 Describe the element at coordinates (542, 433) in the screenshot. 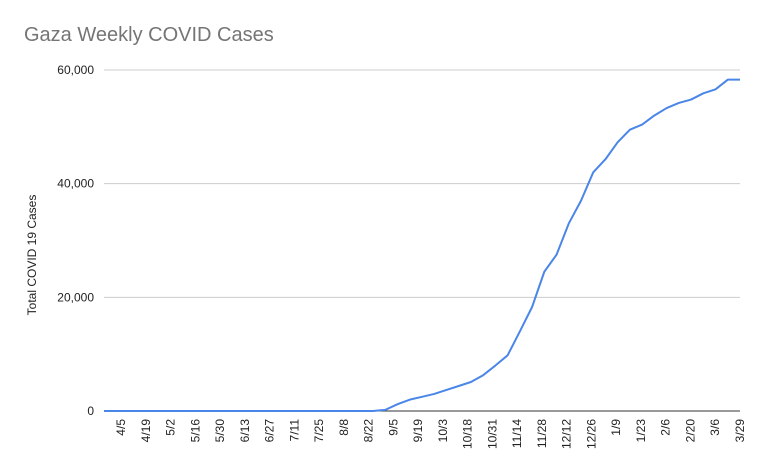

I see `x-tick-label: 11/28` at that location.